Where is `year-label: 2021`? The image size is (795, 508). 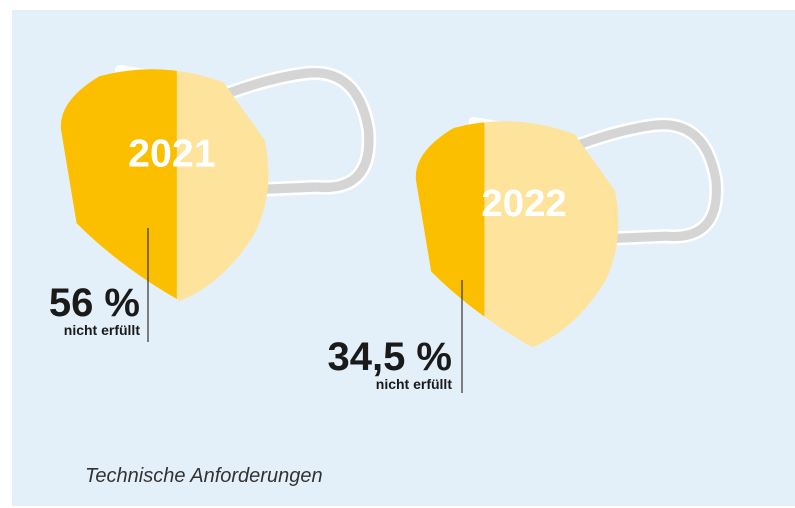 year-label: 2021 is located at coordinates (171, 153).